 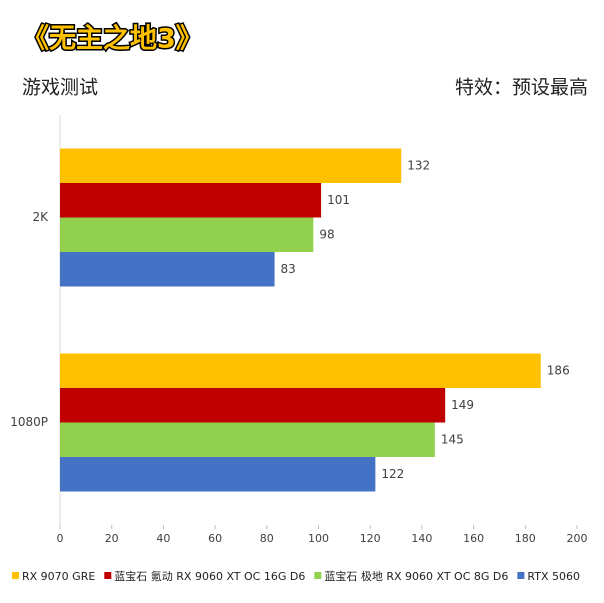 What do you see at coordinates (558, 370) in the screenshot?
I see `value-label: 186` at bounding box center [558, 370].